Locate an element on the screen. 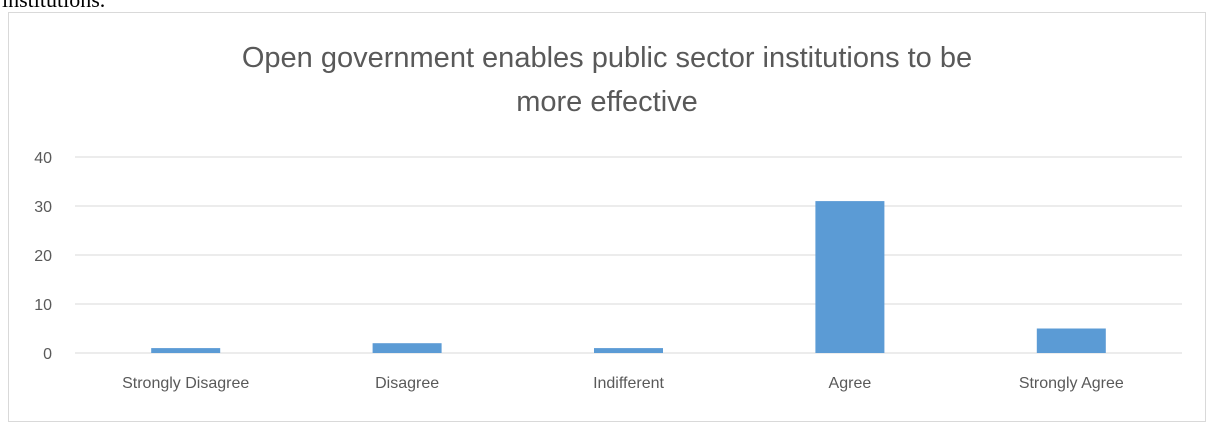 The image size is (1208, 422). chart-title-line-2: more effective is located at coordinates (607, 102).